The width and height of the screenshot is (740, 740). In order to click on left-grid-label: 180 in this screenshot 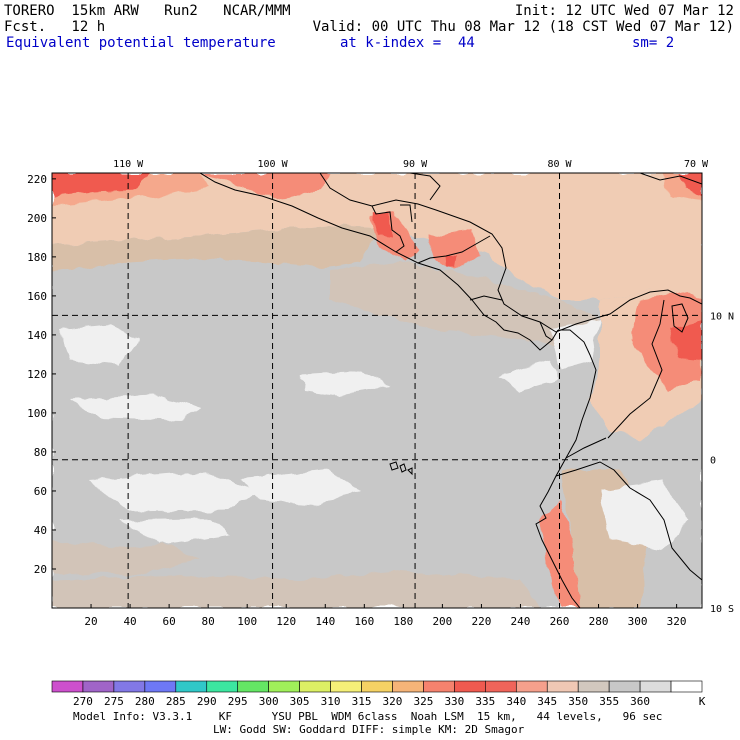, I will do `click(37, 257)`.